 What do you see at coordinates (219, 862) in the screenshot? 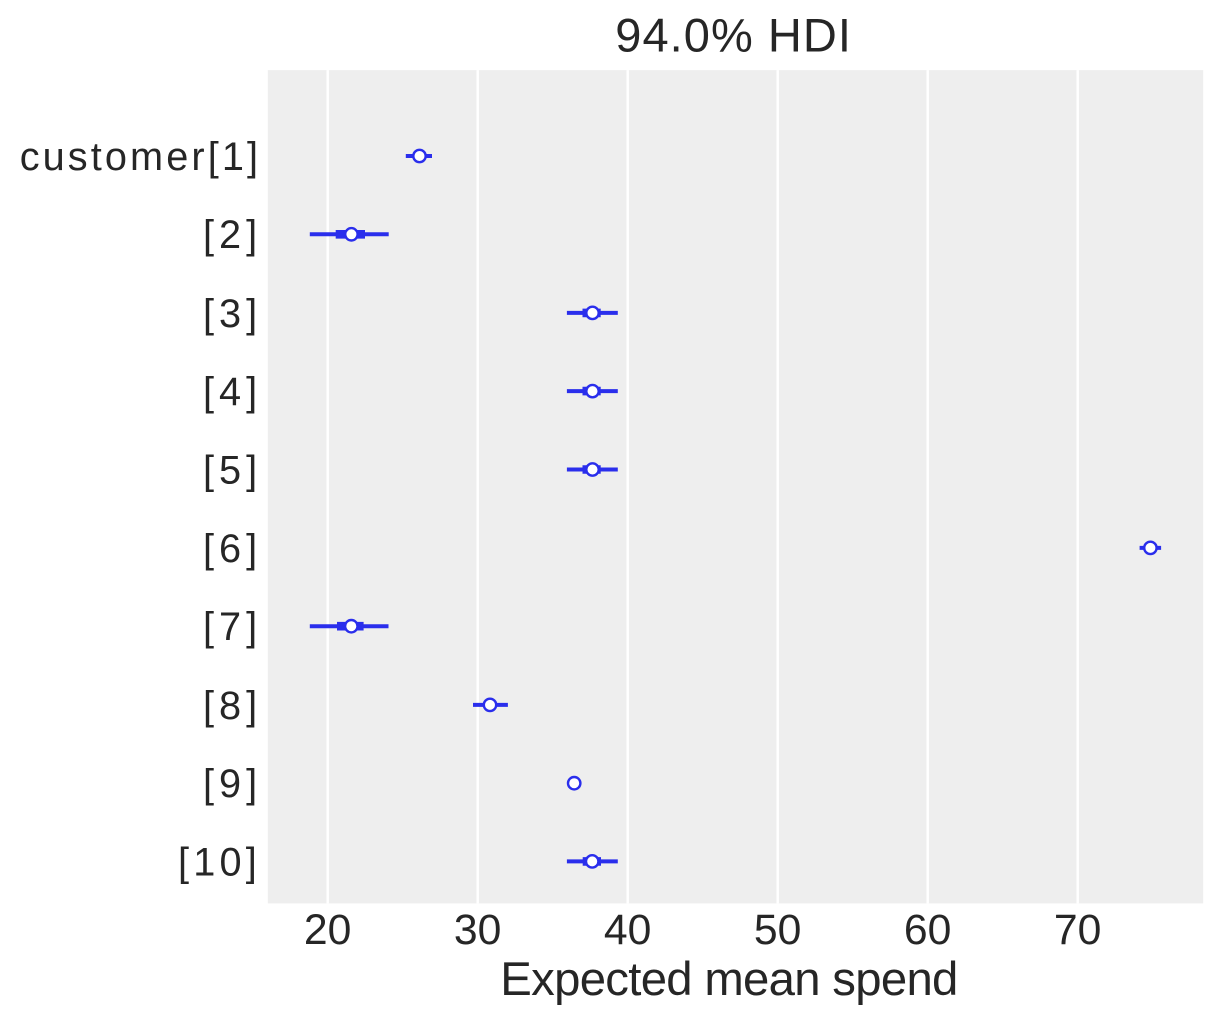
I see `svg-text: [10]` at bounding box center [219, 862].